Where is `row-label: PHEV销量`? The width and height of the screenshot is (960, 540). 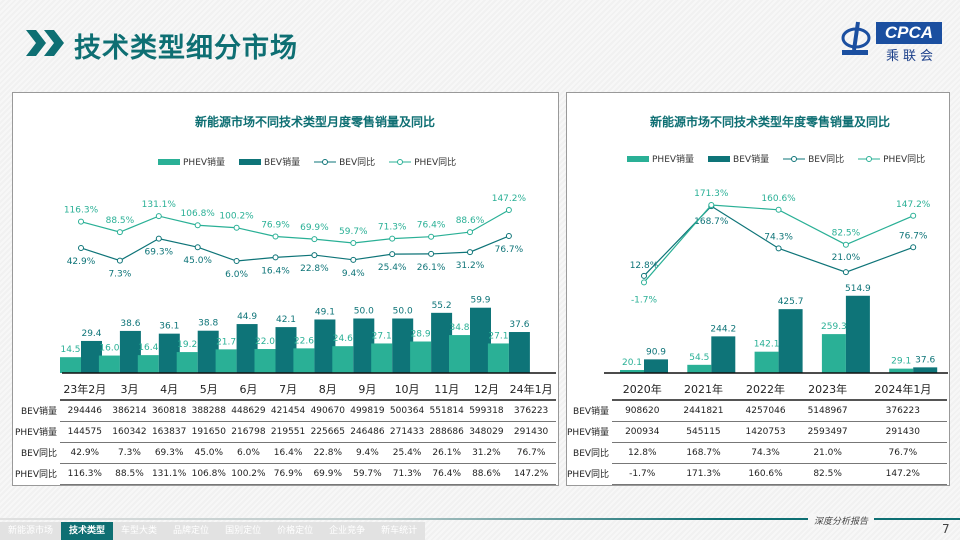
row-label: PHEV销量 is located at coordinates (35, 433).